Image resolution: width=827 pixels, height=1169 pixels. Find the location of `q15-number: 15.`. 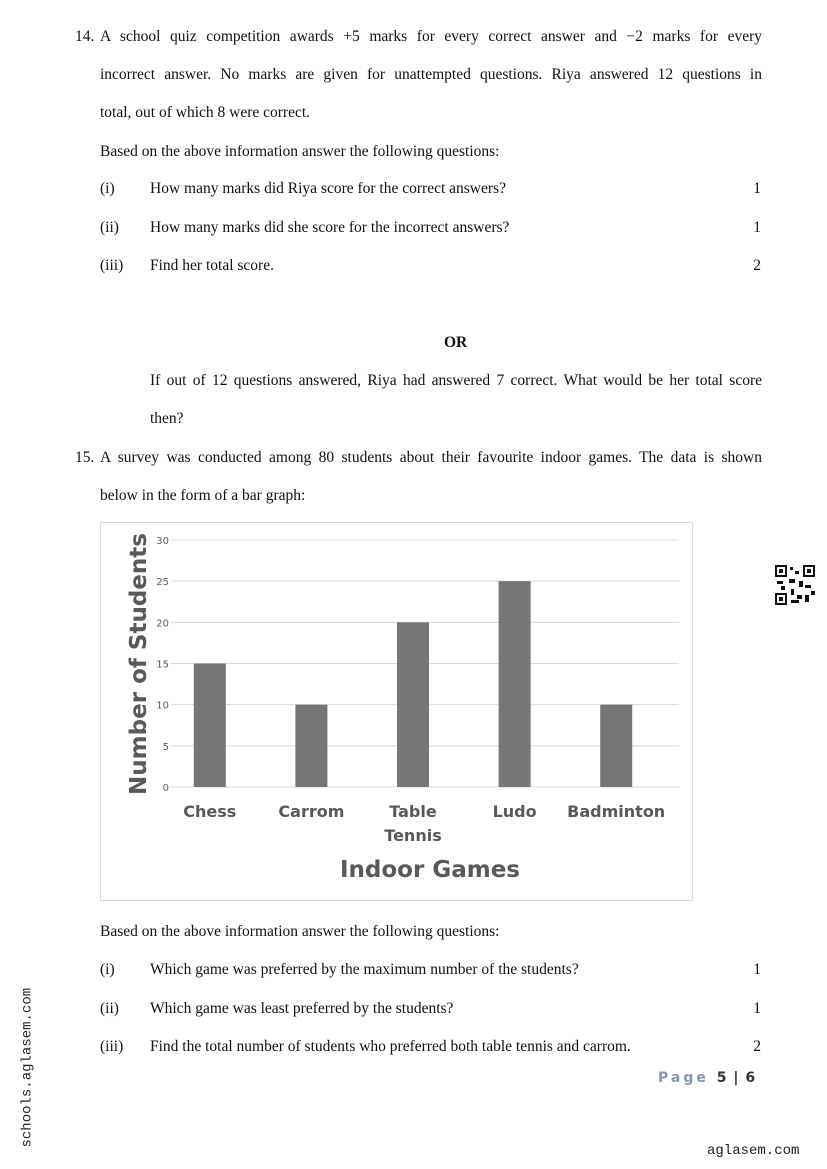

q15-number: 15. is located at coordinates (85, 457).